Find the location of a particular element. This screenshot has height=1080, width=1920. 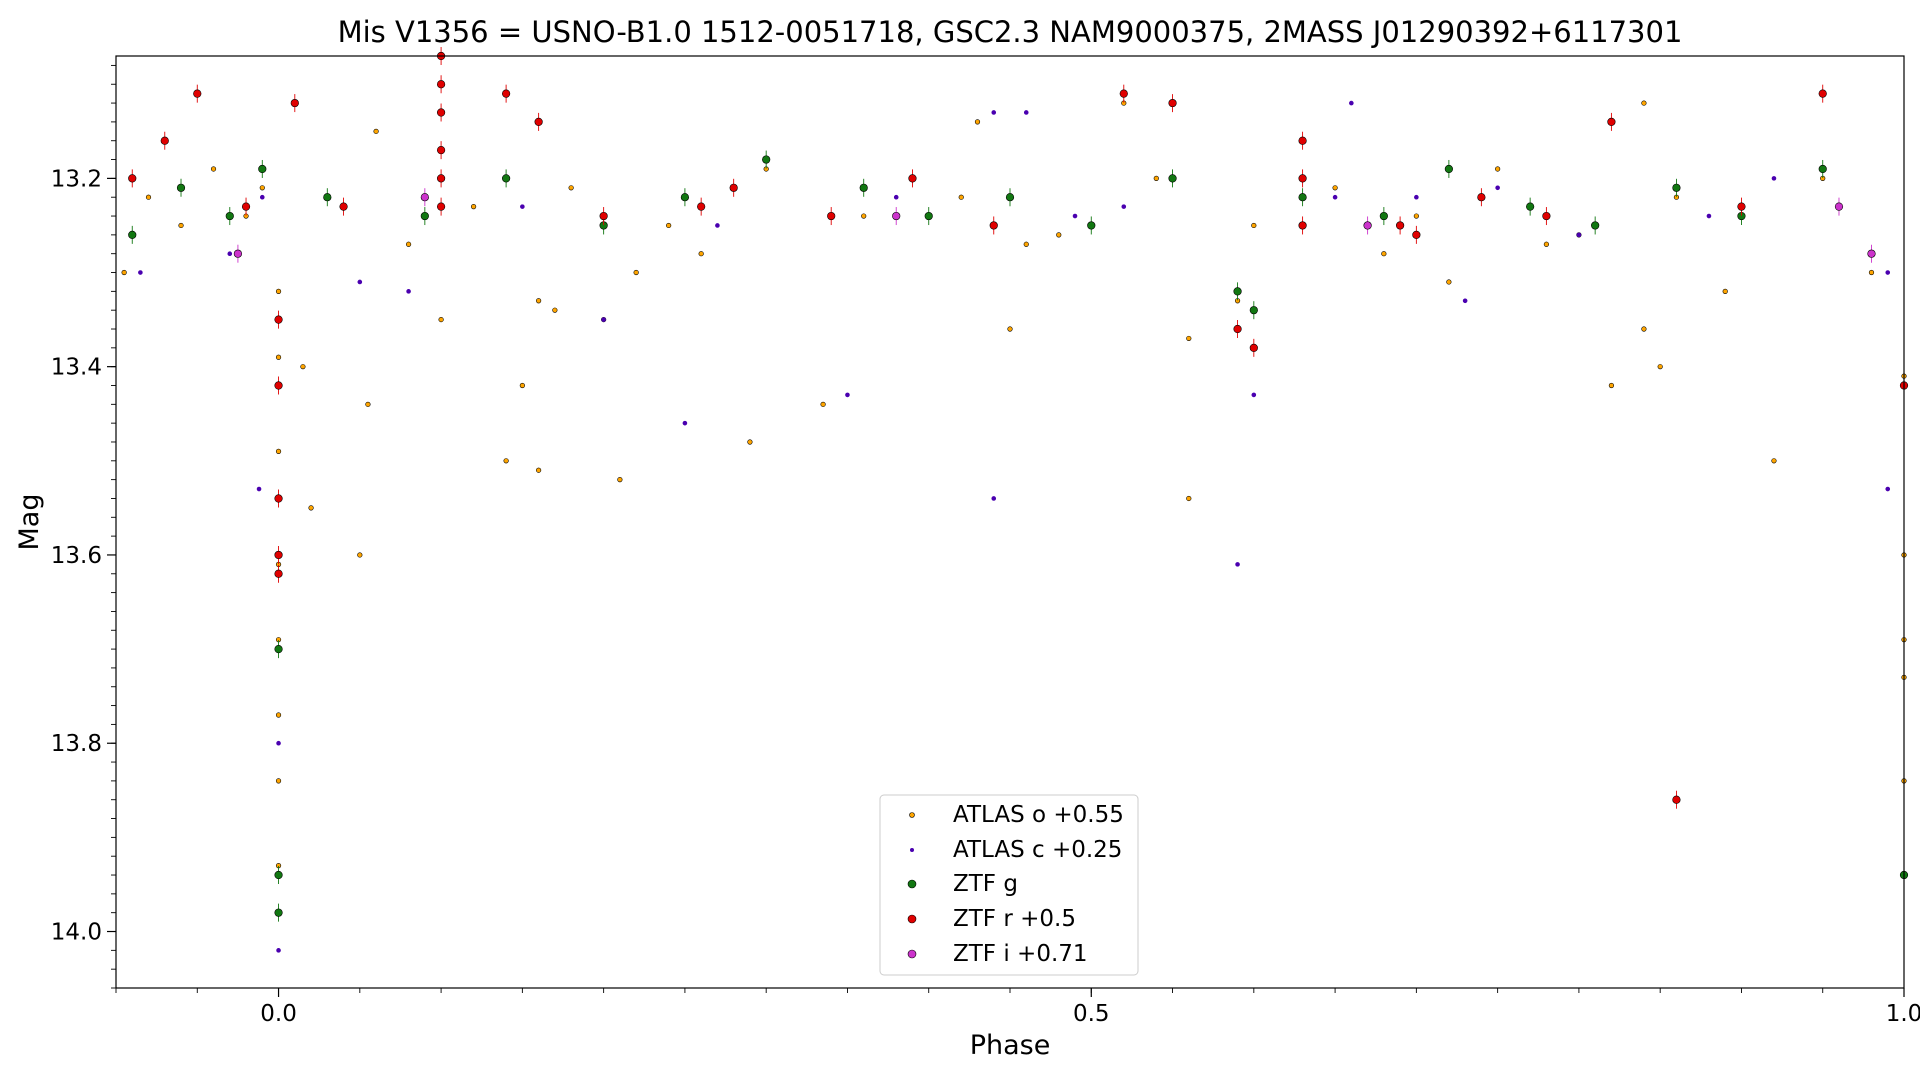

y-tick-label: 13.6 is located at coordinates (76, 556).